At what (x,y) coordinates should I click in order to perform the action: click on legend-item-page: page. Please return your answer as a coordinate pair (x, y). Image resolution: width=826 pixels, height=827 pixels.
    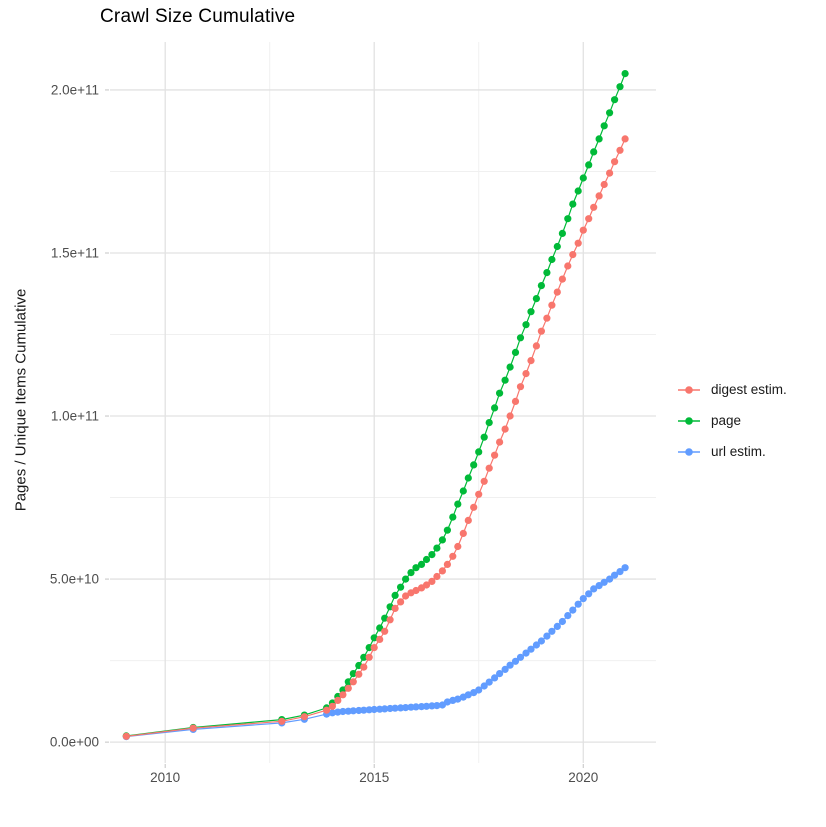
    Looking at the image, I should click on (731, 420).